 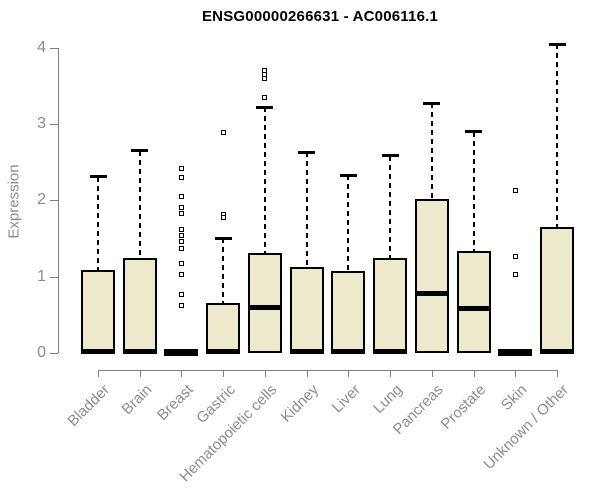 What do you see at coordinates (175, 402) in the screenshot?
I see `x-category-label: Breast` at bounding box center [175, 402].